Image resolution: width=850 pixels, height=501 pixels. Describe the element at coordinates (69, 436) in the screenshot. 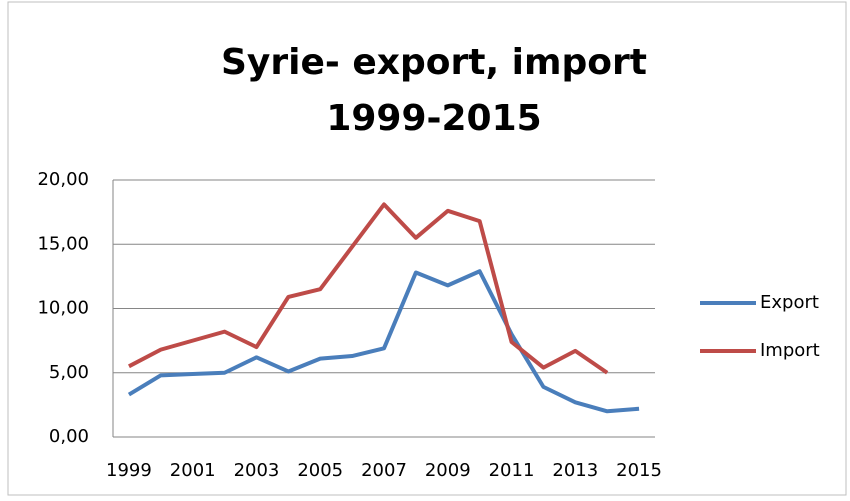

I see `y-tick-label: 0,00` at that location.